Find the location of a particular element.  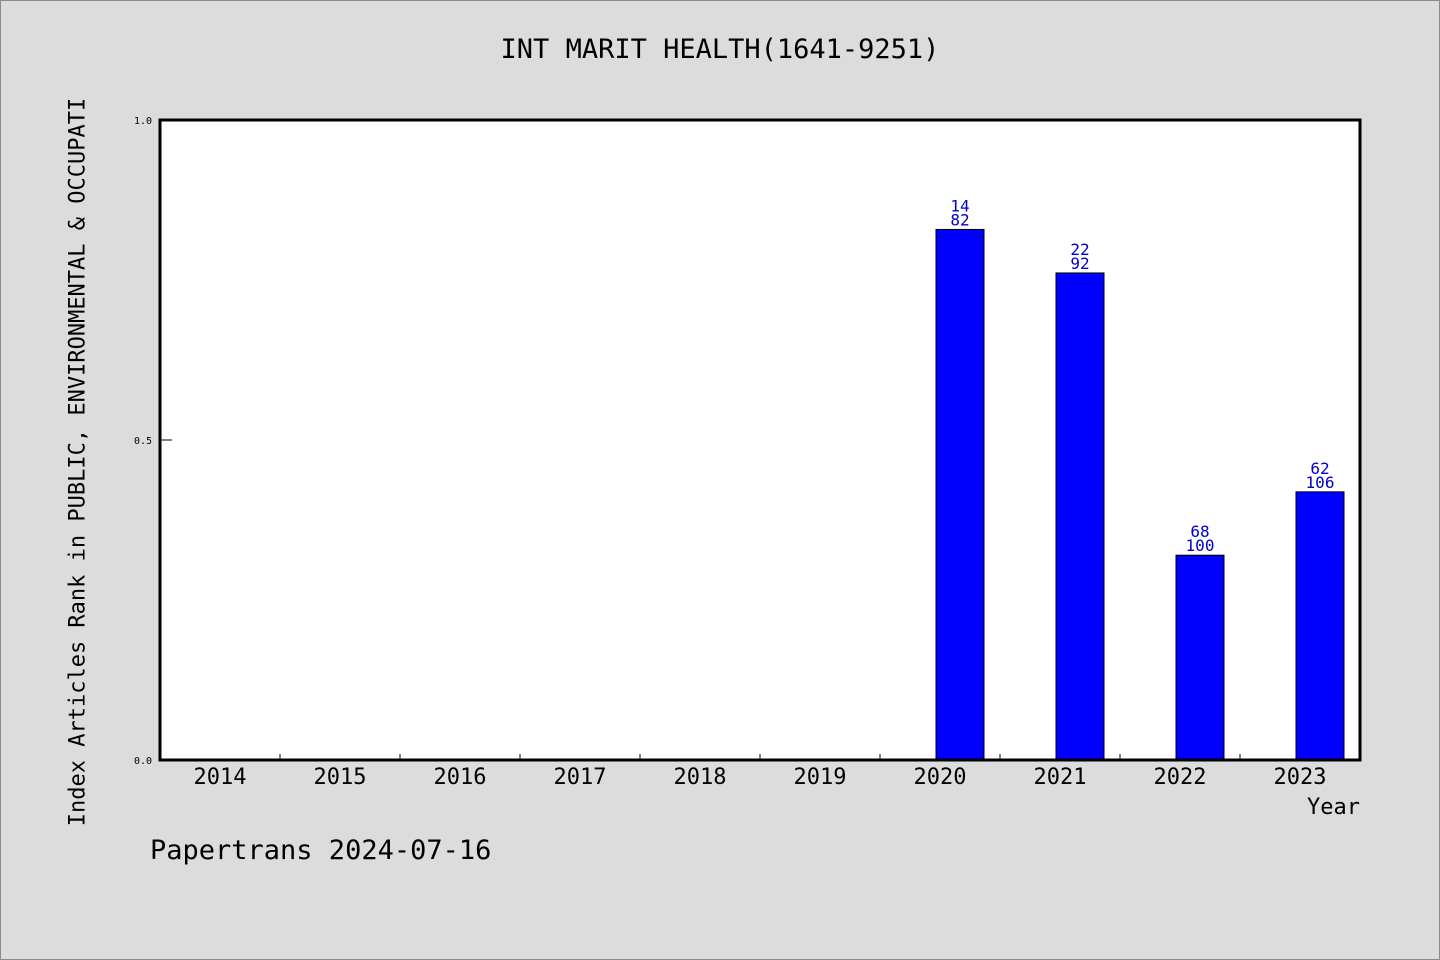

y-tick-label: 1.0 is located at coordinates (143, 121).